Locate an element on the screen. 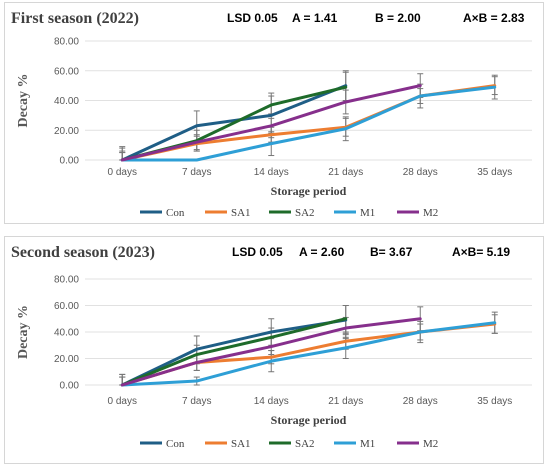  lsd-b-value: B= 3.67 is located at coordinates (391, 252).